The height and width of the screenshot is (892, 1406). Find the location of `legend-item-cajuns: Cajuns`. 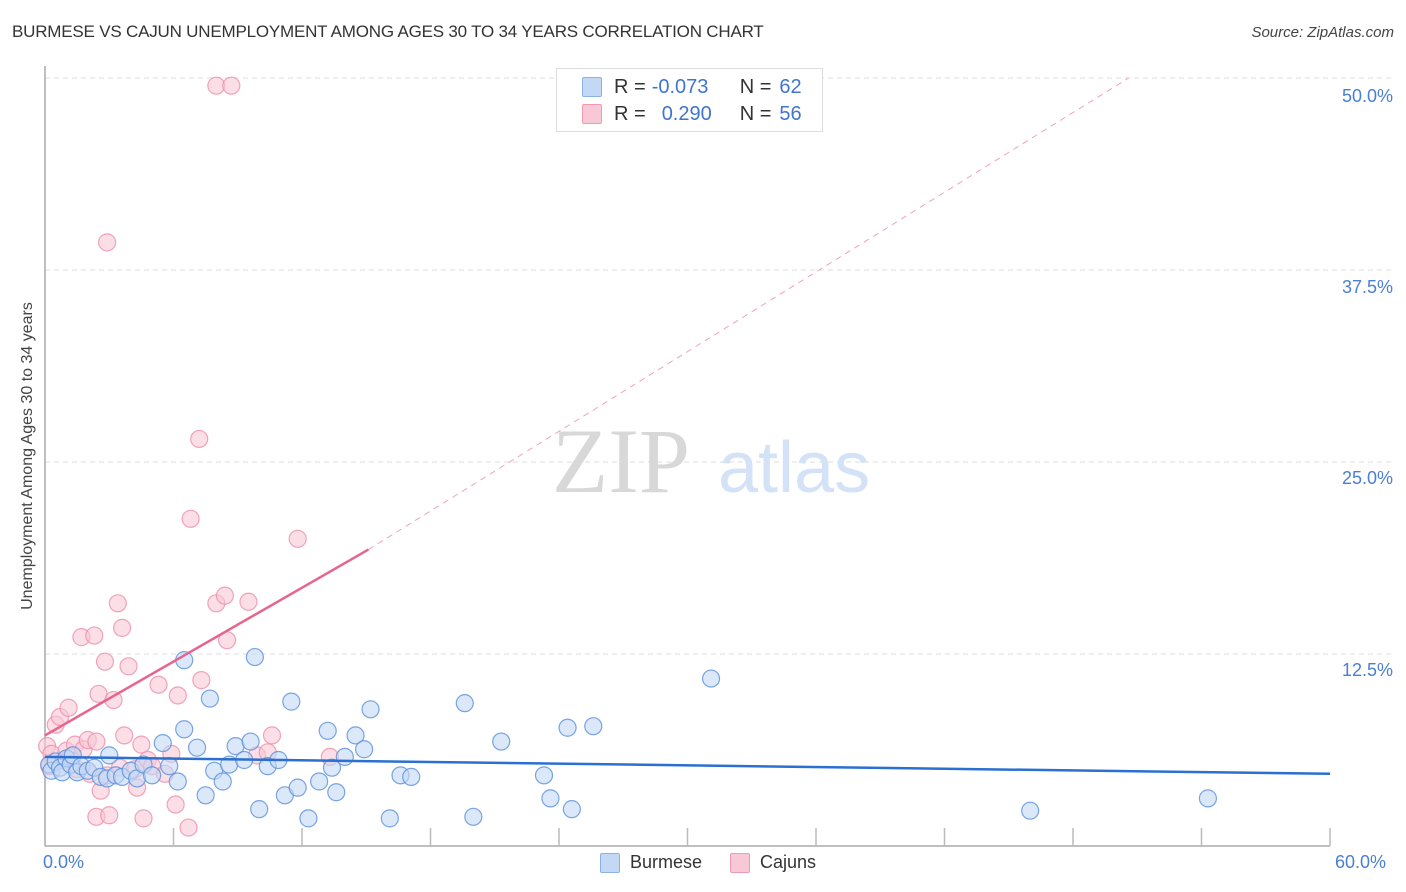

legend-item-cajuns: Cajuns is located at coordinates (773, 862).